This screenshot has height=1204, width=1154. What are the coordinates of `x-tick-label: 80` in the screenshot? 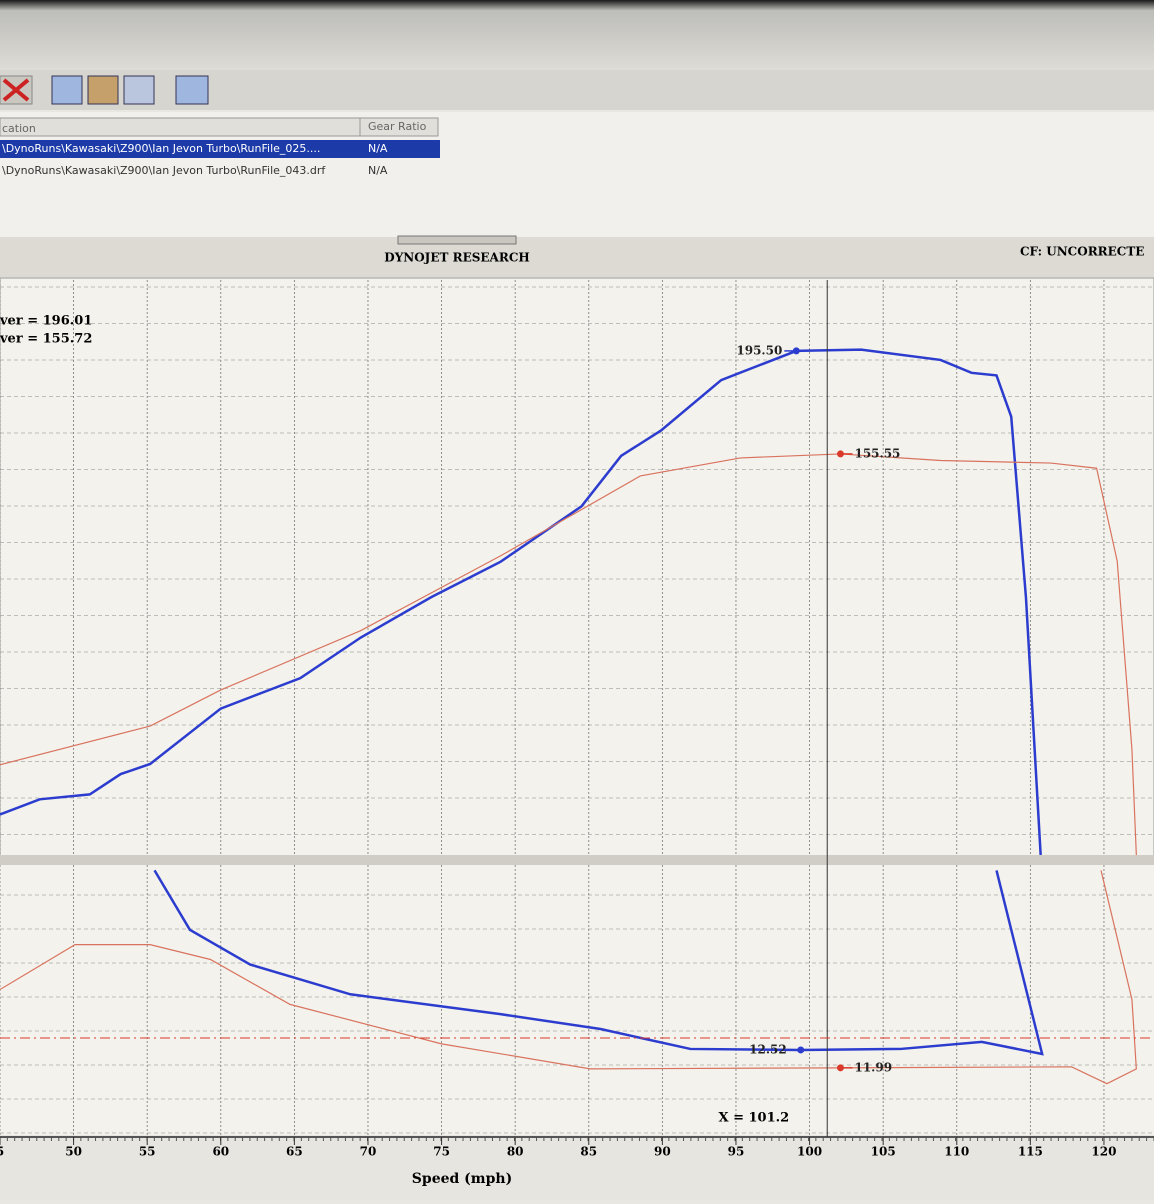 It's located at (515, 1152).